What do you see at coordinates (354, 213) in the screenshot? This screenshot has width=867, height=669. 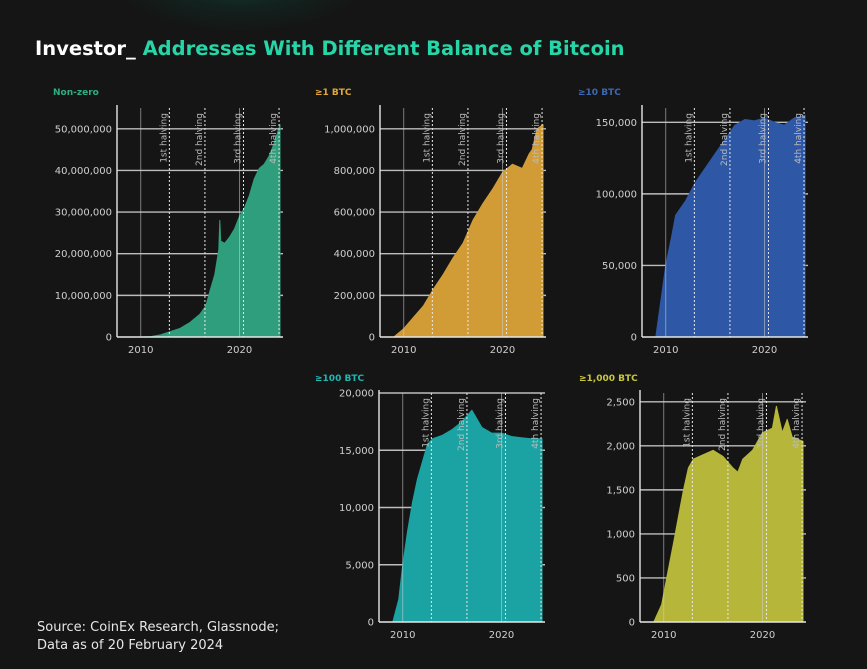 I see `y-tick-label: 600,000` at bounding box center [354, 213].